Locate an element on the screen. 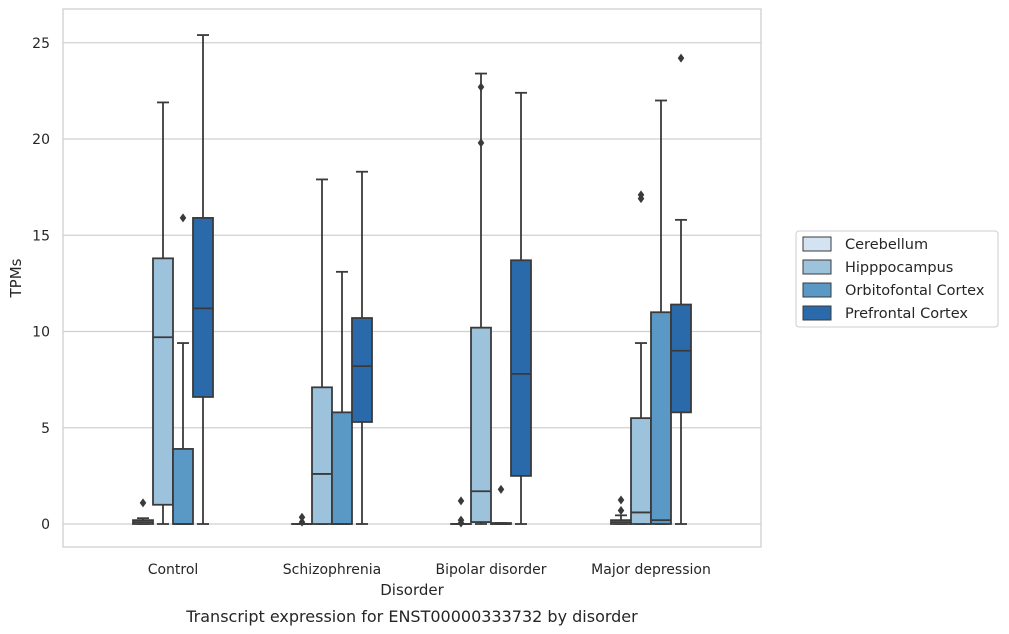  y-tick-label: 5 is located at coordinates (45, 429).